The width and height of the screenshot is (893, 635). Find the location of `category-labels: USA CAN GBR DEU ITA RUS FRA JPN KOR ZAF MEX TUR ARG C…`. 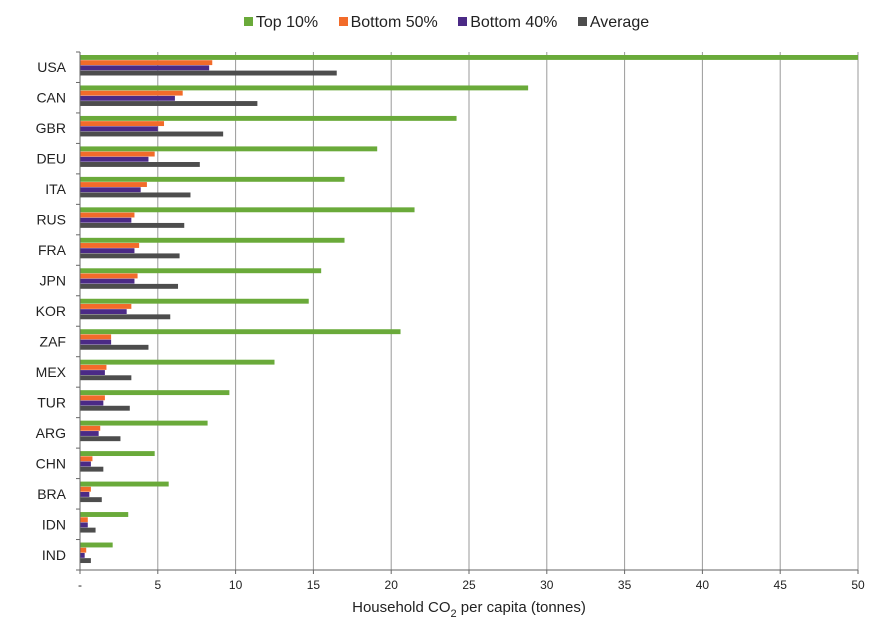

category-labels: USA CAN GBR DEU ITA RUS FRA JPN KOR ZAF MEX TUR ARG C… is located at coordinates (51, 311).